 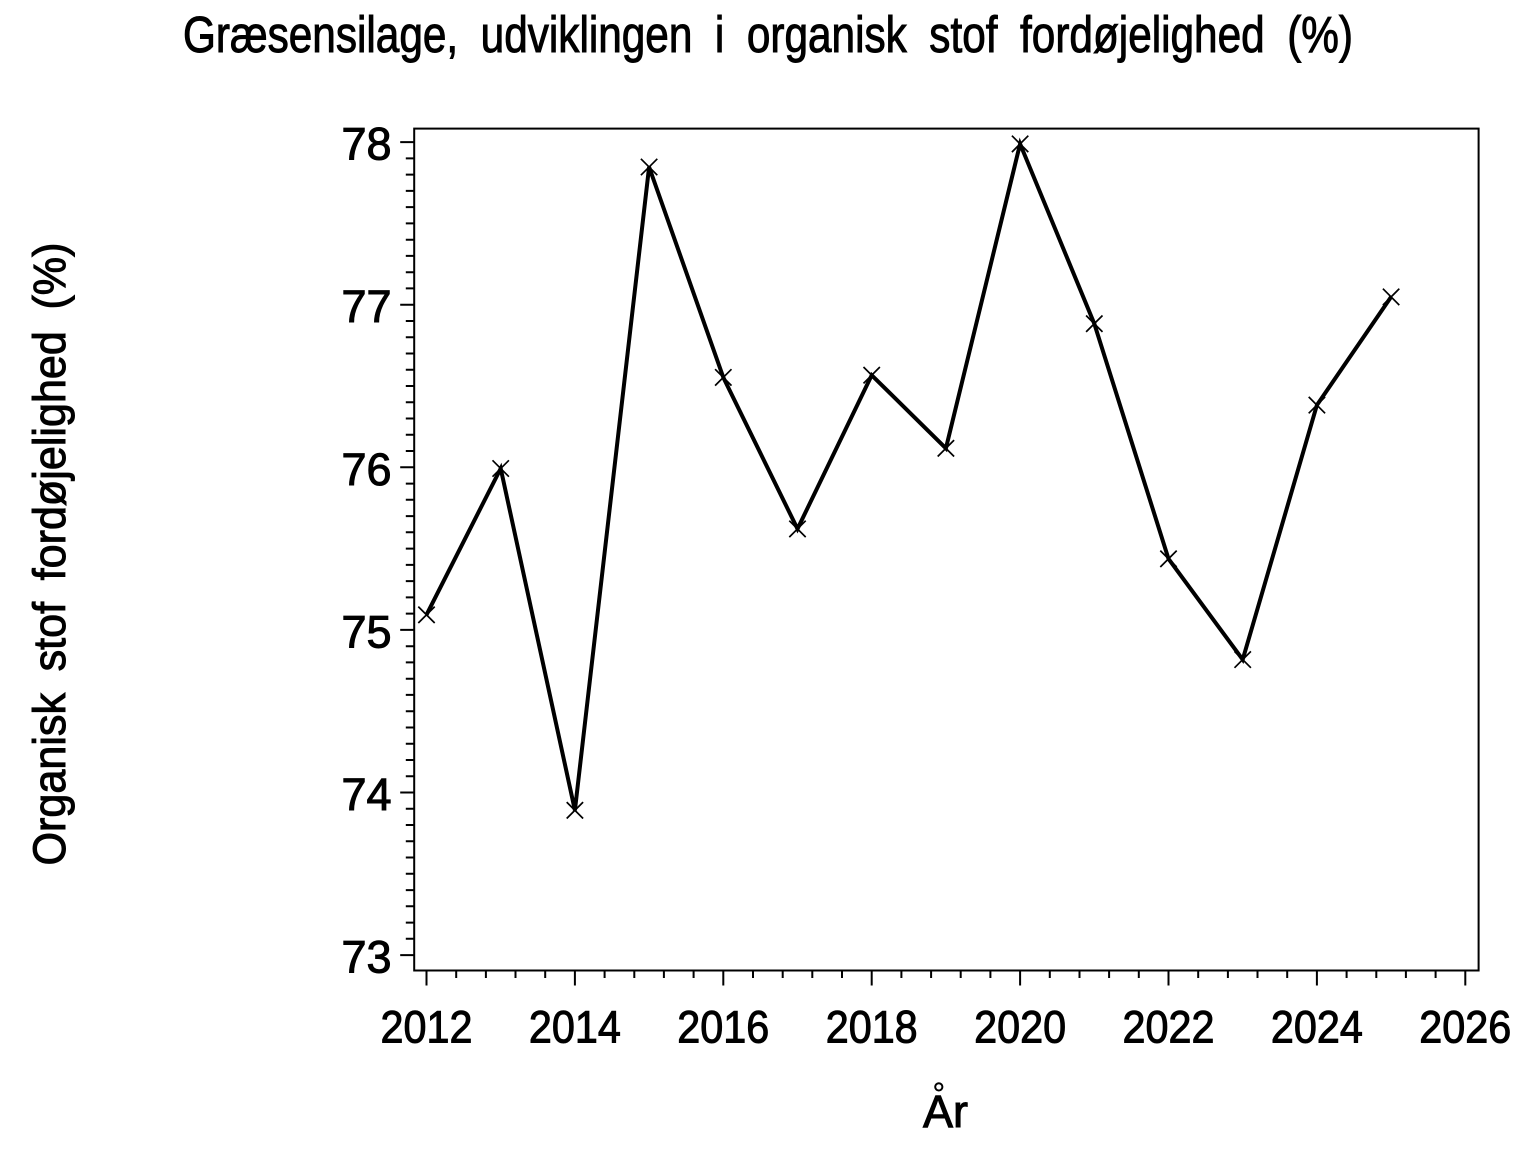 What do you see at coordinates (366, 631) in the screenshot?
I see `svg-text: 75` at bounding box center [366, 631].